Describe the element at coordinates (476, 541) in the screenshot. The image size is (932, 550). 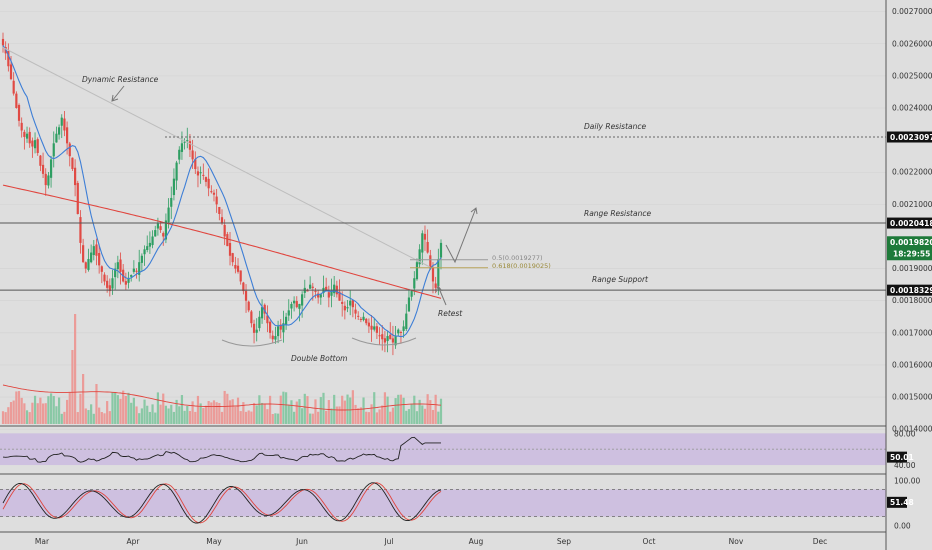
I see `time-tick-label: Aug` at that location.